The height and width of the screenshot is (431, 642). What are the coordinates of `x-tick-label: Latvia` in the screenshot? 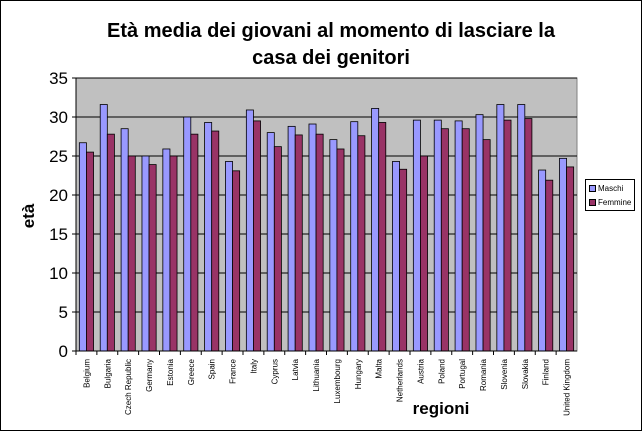 It's located at (295, 369).